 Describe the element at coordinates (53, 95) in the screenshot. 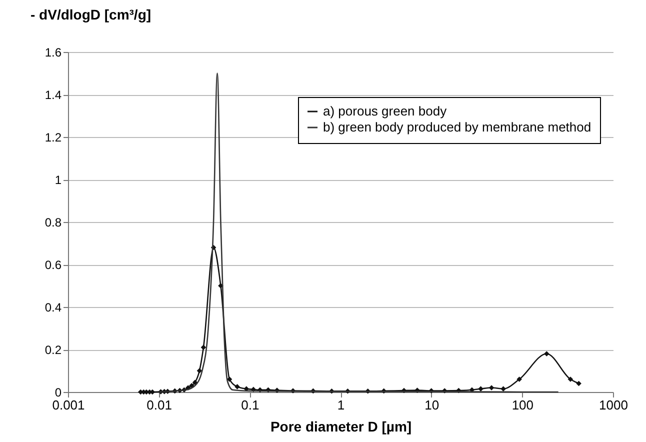

I see `y-tick-label: 1.4` at that location.